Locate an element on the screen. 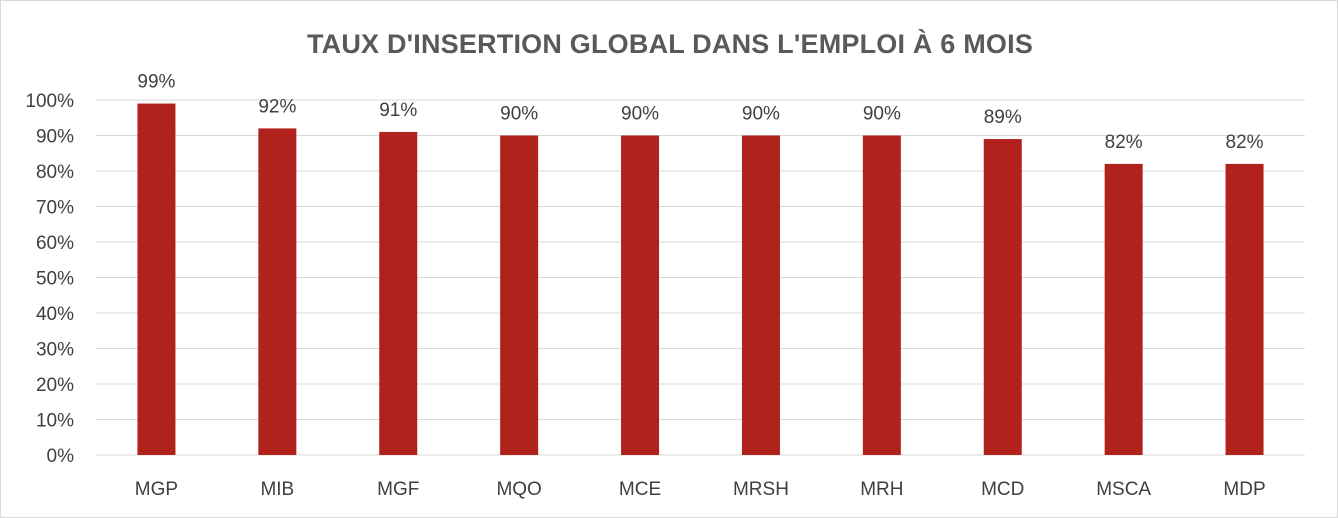  data-label: 91% is located at coordinates (398, 110).